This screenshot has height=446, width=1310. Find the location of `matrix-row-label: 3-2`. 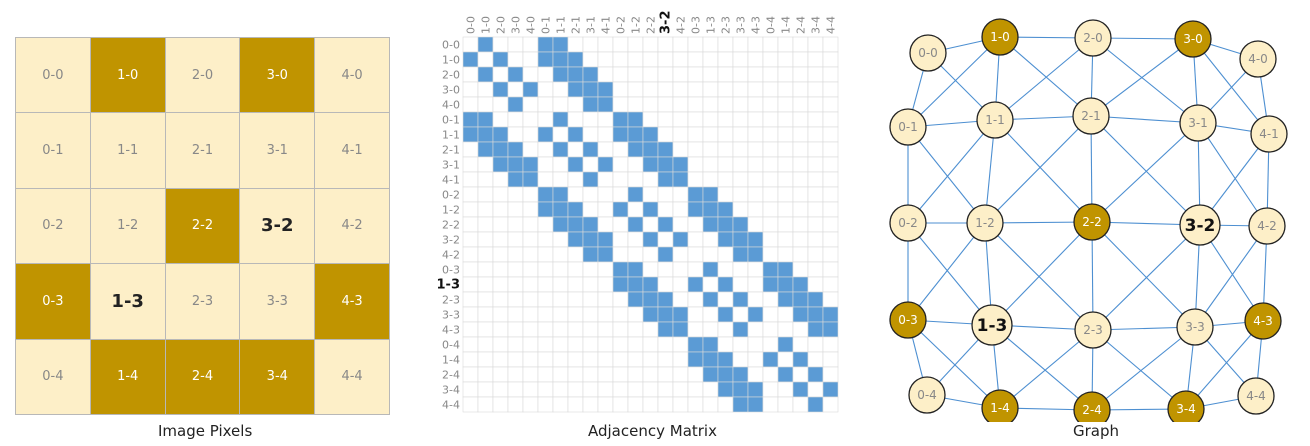

matrix-row-label: 3-2 is located at coordinates (451, 240).